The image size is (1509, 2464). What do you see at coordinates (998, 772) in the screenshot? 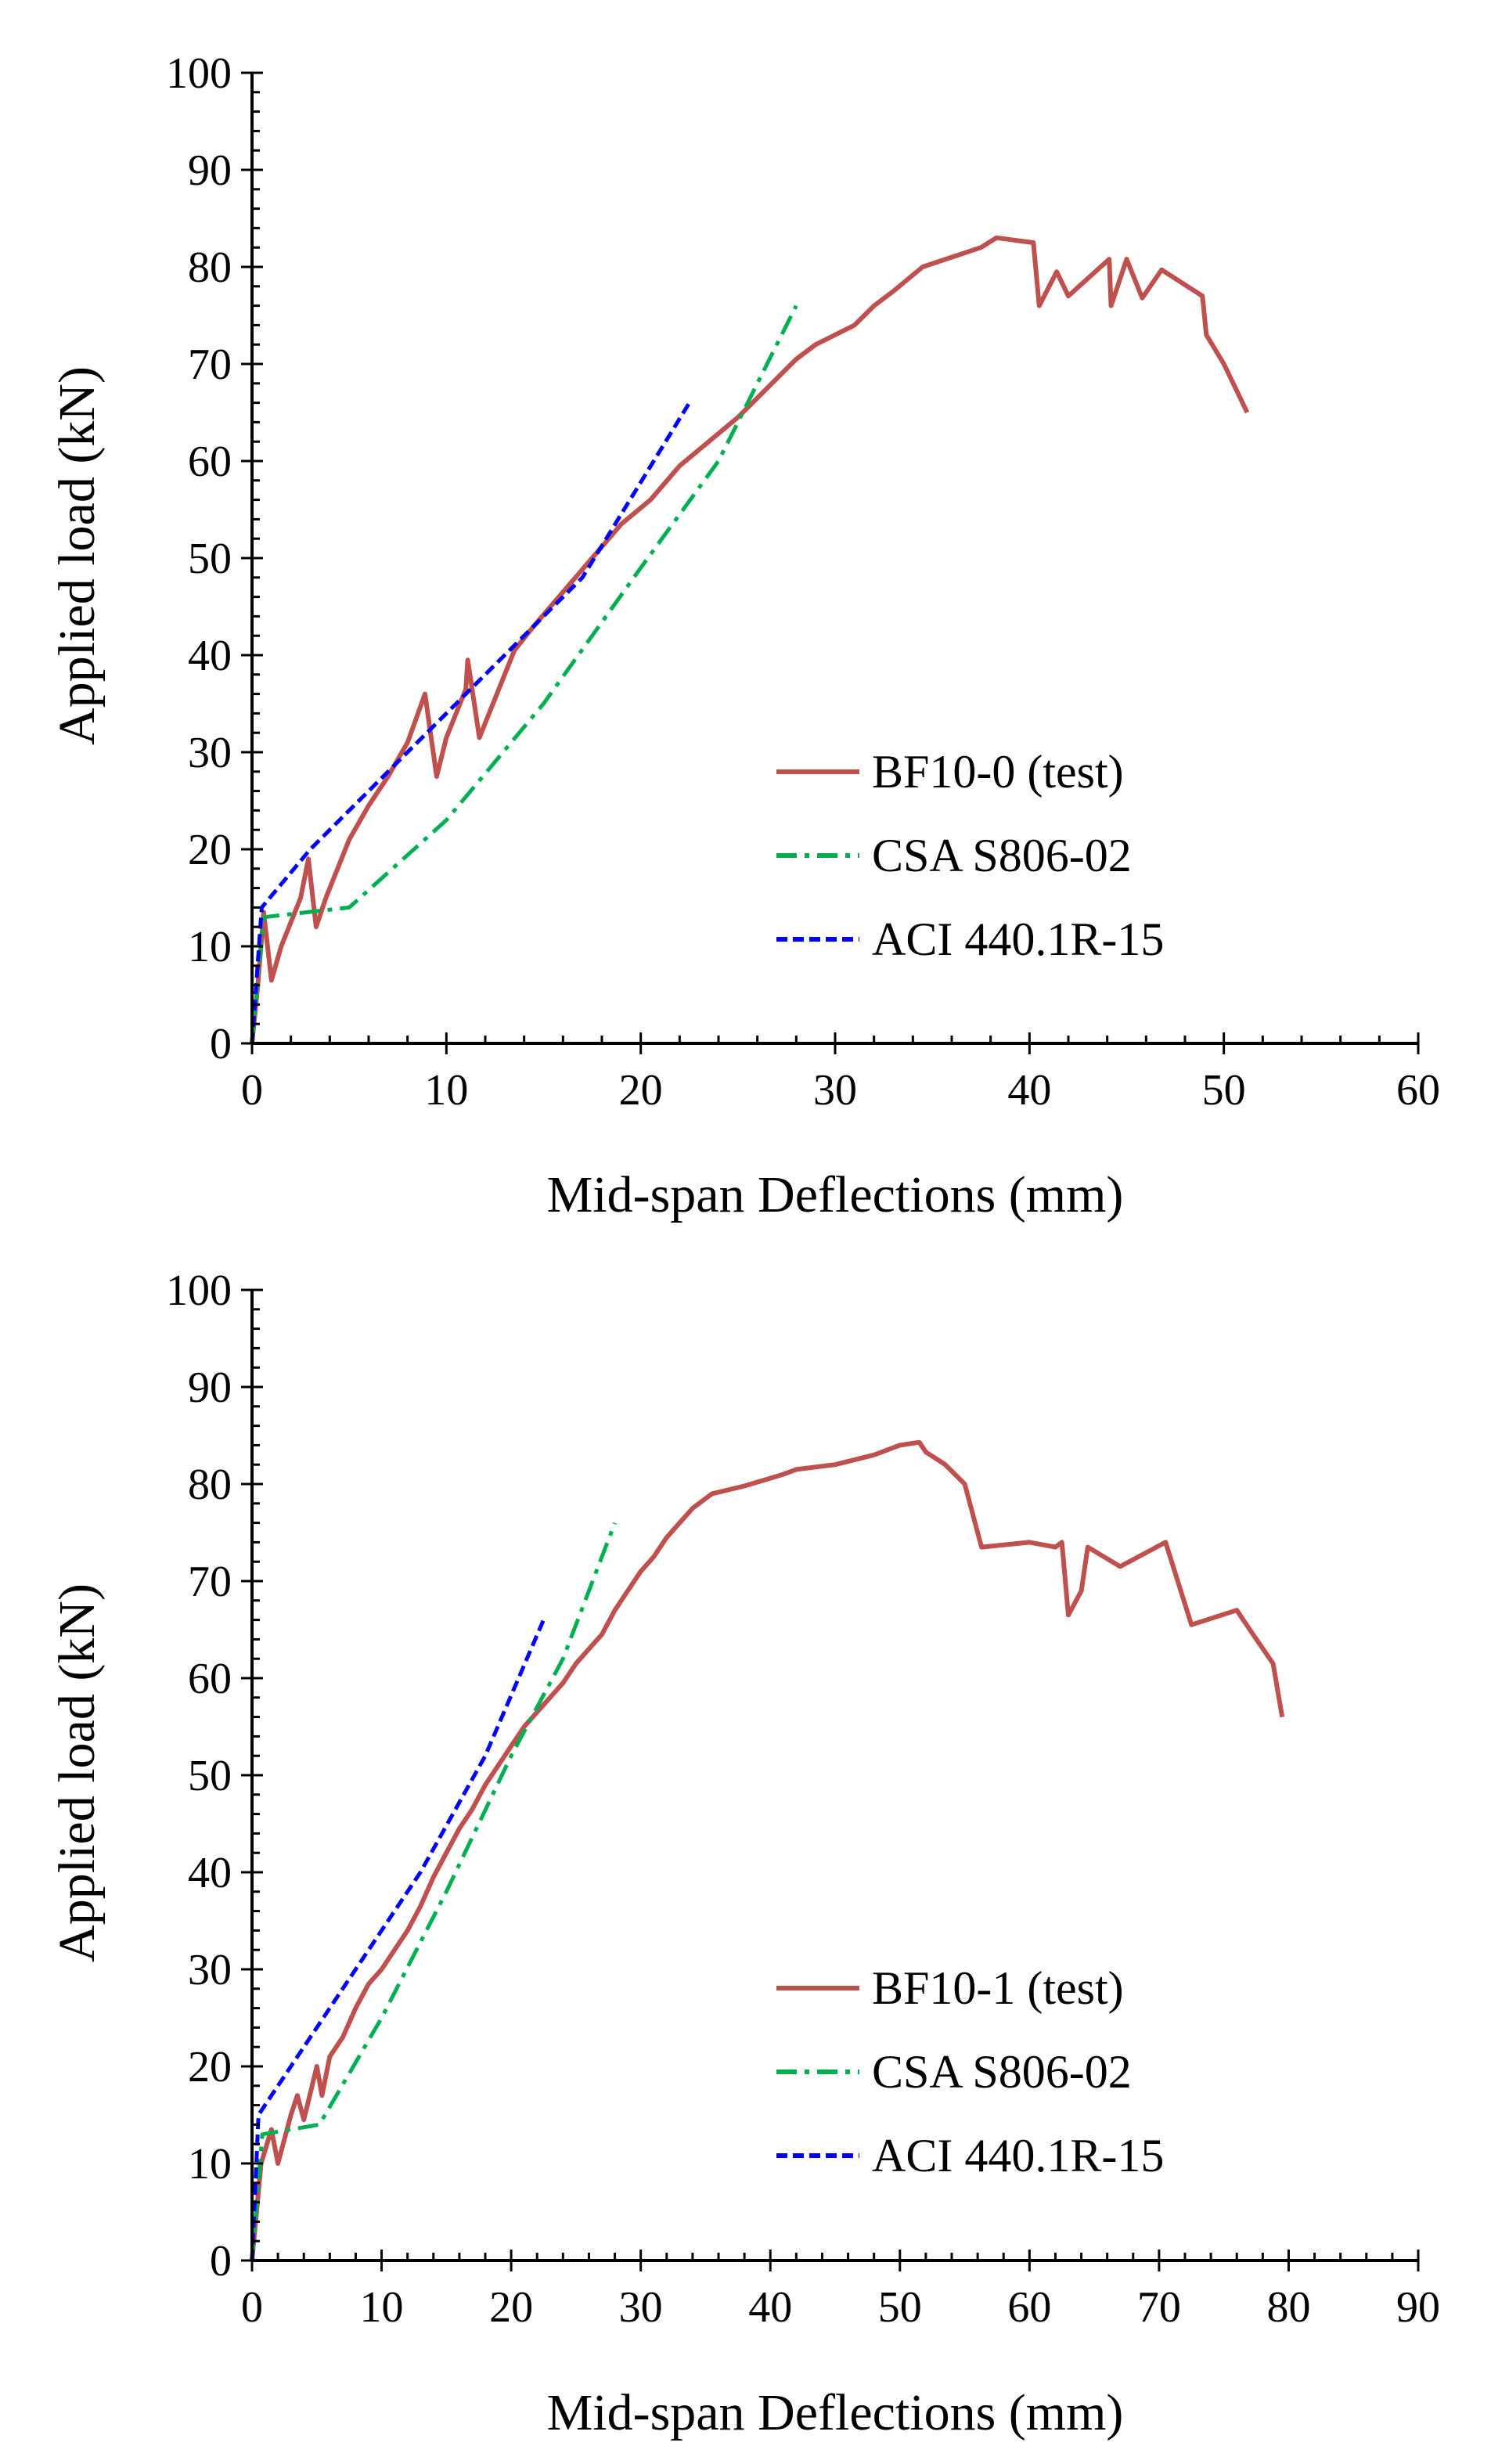
I see `legend-label-test: BF10-0 (test)` at bounding box center [998, 772].